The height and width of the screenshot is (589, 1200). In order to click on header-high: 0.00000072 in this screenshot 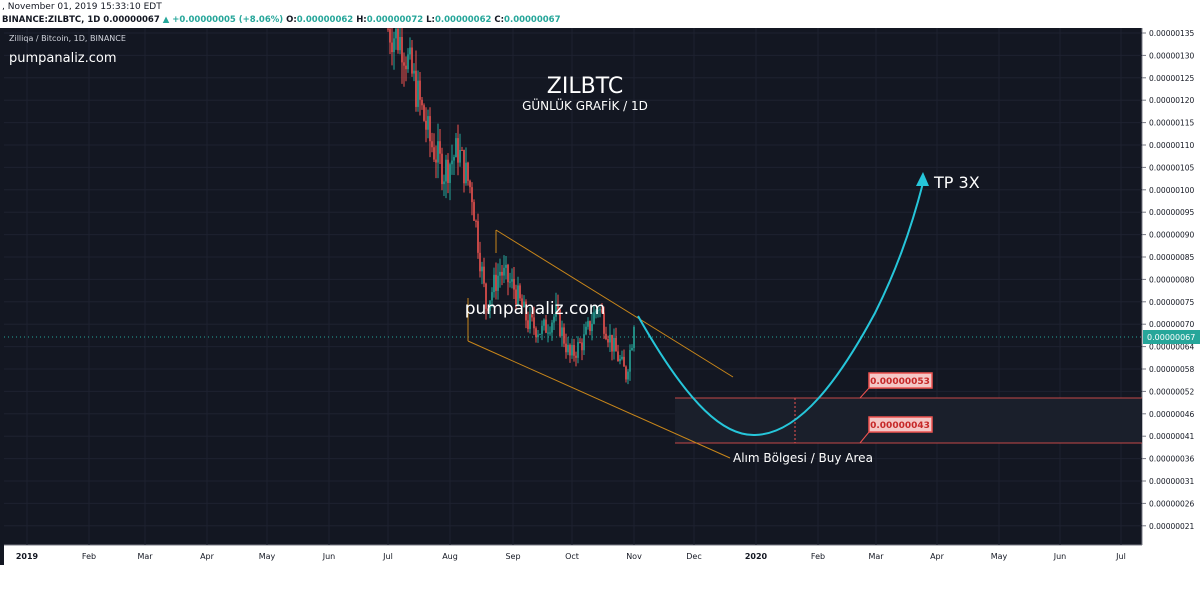, I will do `click(395, 20)`.